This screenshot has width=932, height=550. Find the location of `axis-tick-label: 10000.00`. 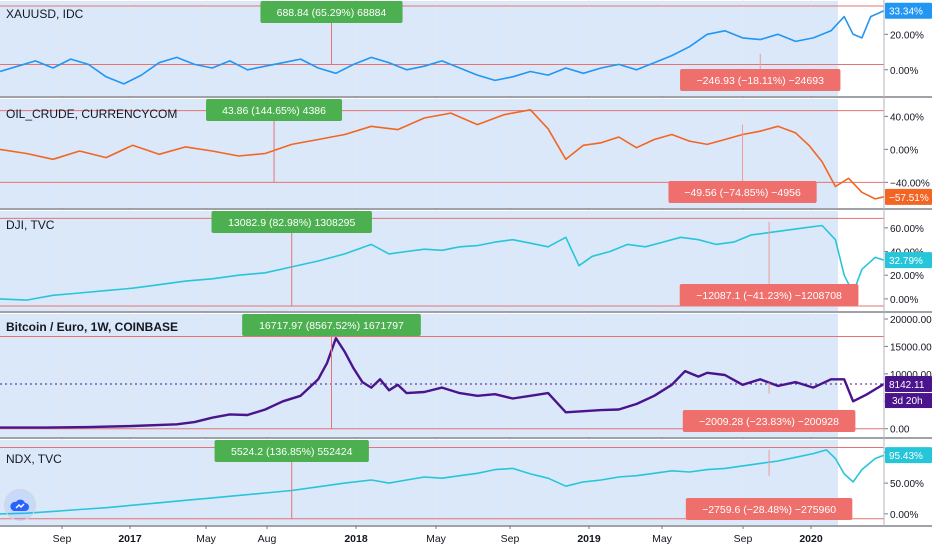

axis-tick-label: 10000.00 is located at coordinates (911, 375).